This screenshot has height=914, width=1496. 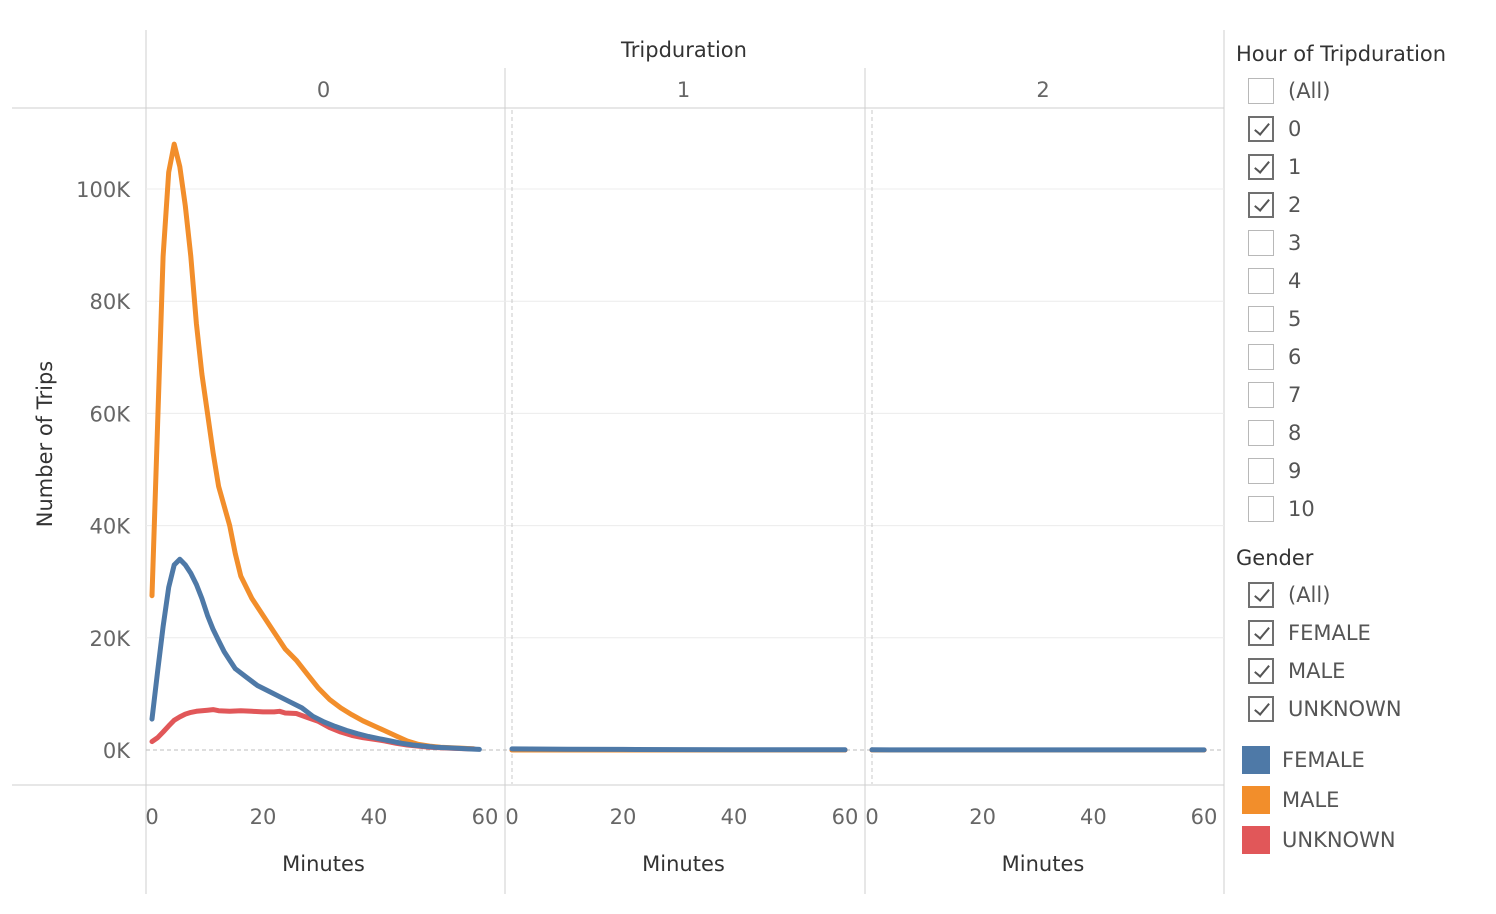 What do you see at coordinates (1295, 357) in the screenshot?
I see `hour-filter-label: 6` at bounding box center [1295, 357].